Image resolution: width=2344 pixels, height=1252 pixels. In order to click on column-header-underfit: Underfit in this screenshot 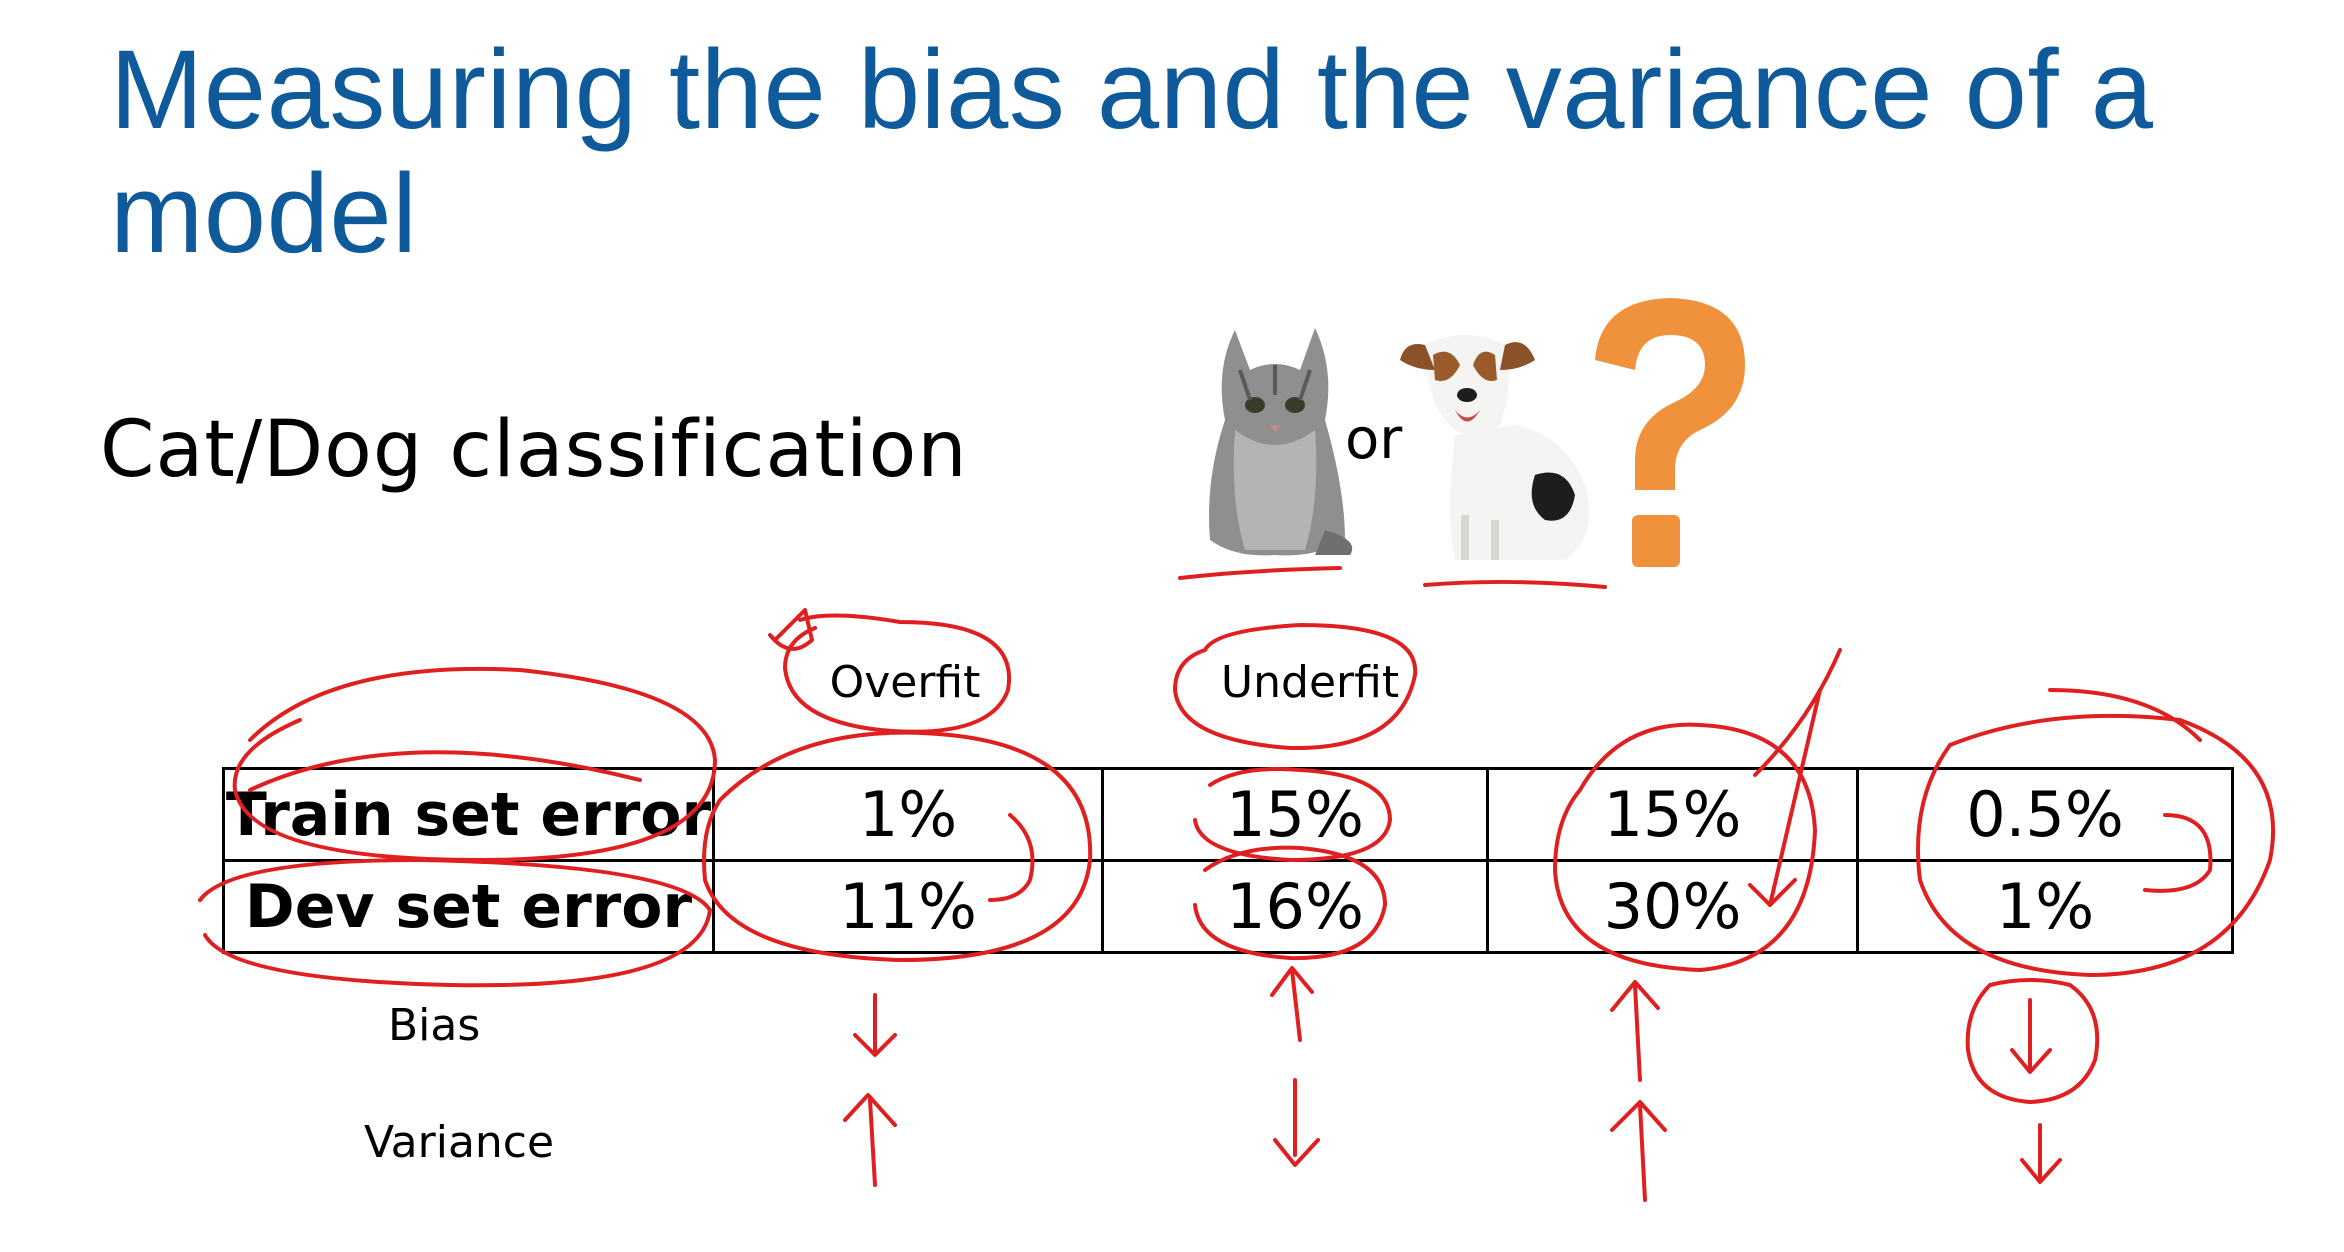, I will do `click(1310, 682)`.